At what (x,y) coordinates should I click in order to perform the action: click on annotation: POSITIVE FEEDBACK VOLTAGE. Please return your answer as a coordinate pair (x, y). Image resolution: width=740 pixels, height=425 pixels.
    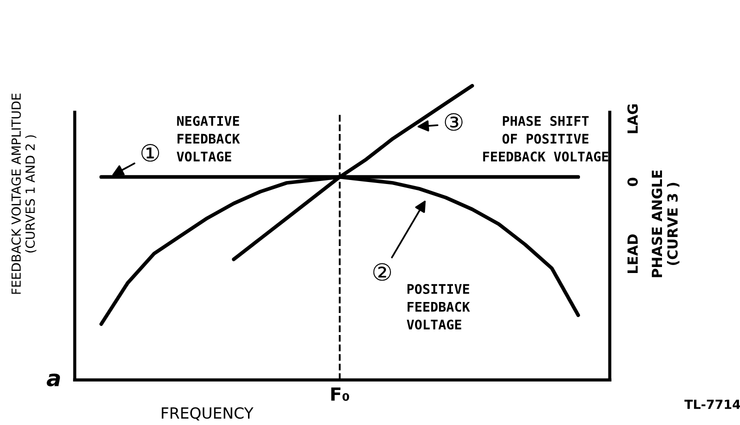
    Looking at the image, I should click on (438, 307).